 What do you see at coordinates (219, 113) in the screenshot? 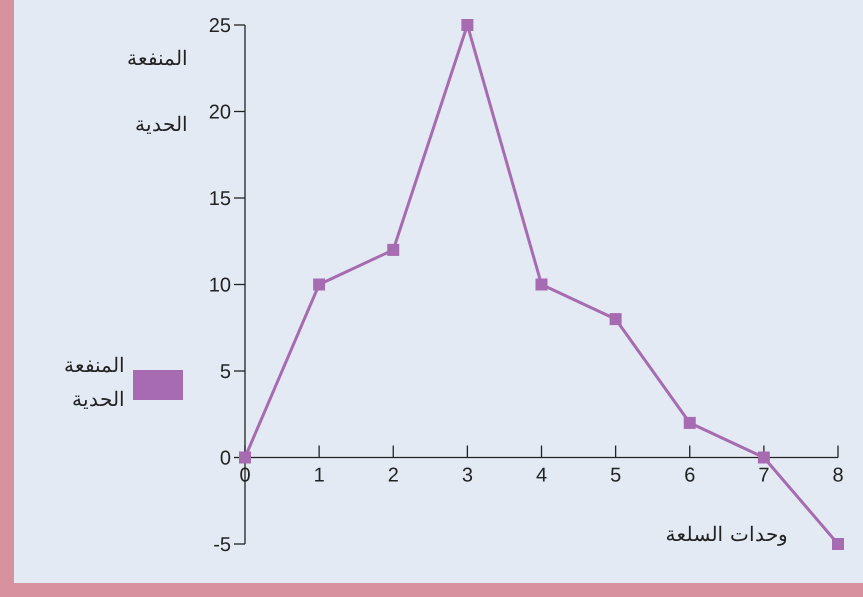
I see `y-tick-label: 20` at bounding box center [219, 113].